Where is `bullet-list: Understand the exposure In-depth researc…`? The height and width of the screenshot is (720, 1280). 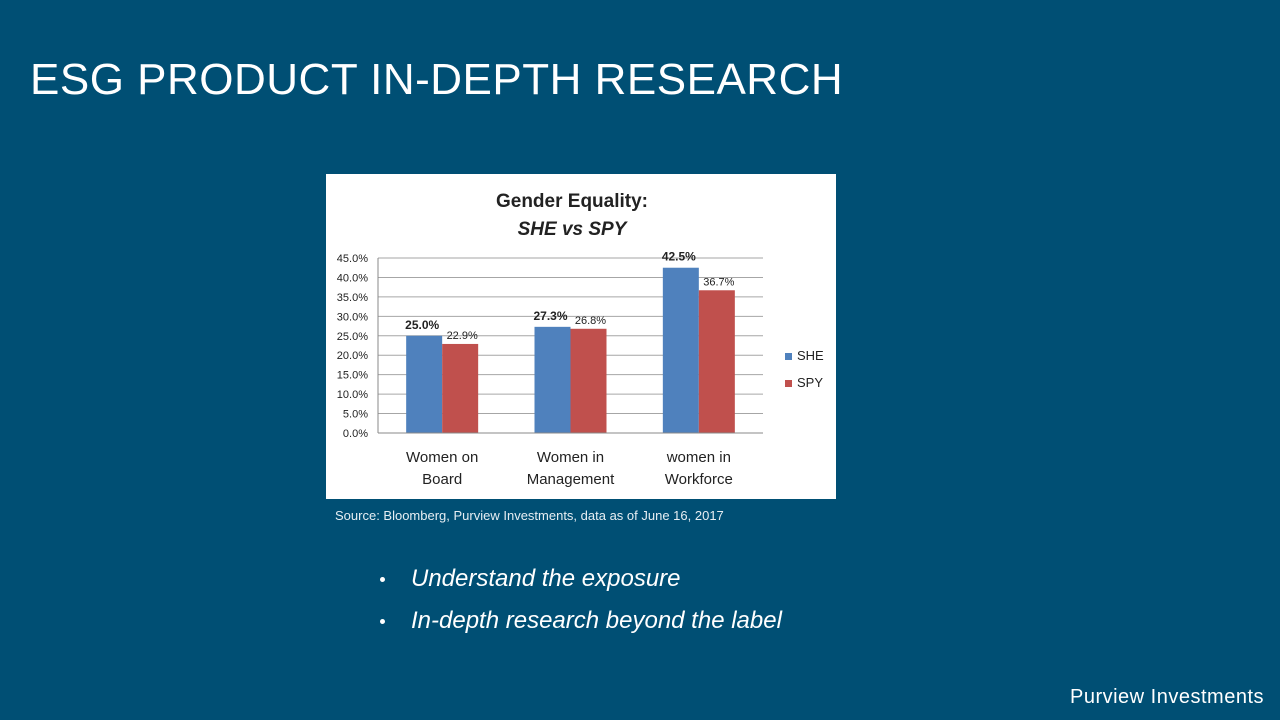
bullet-list: Understand the exposure In-depth researc… is located at coordinates (581, 600).